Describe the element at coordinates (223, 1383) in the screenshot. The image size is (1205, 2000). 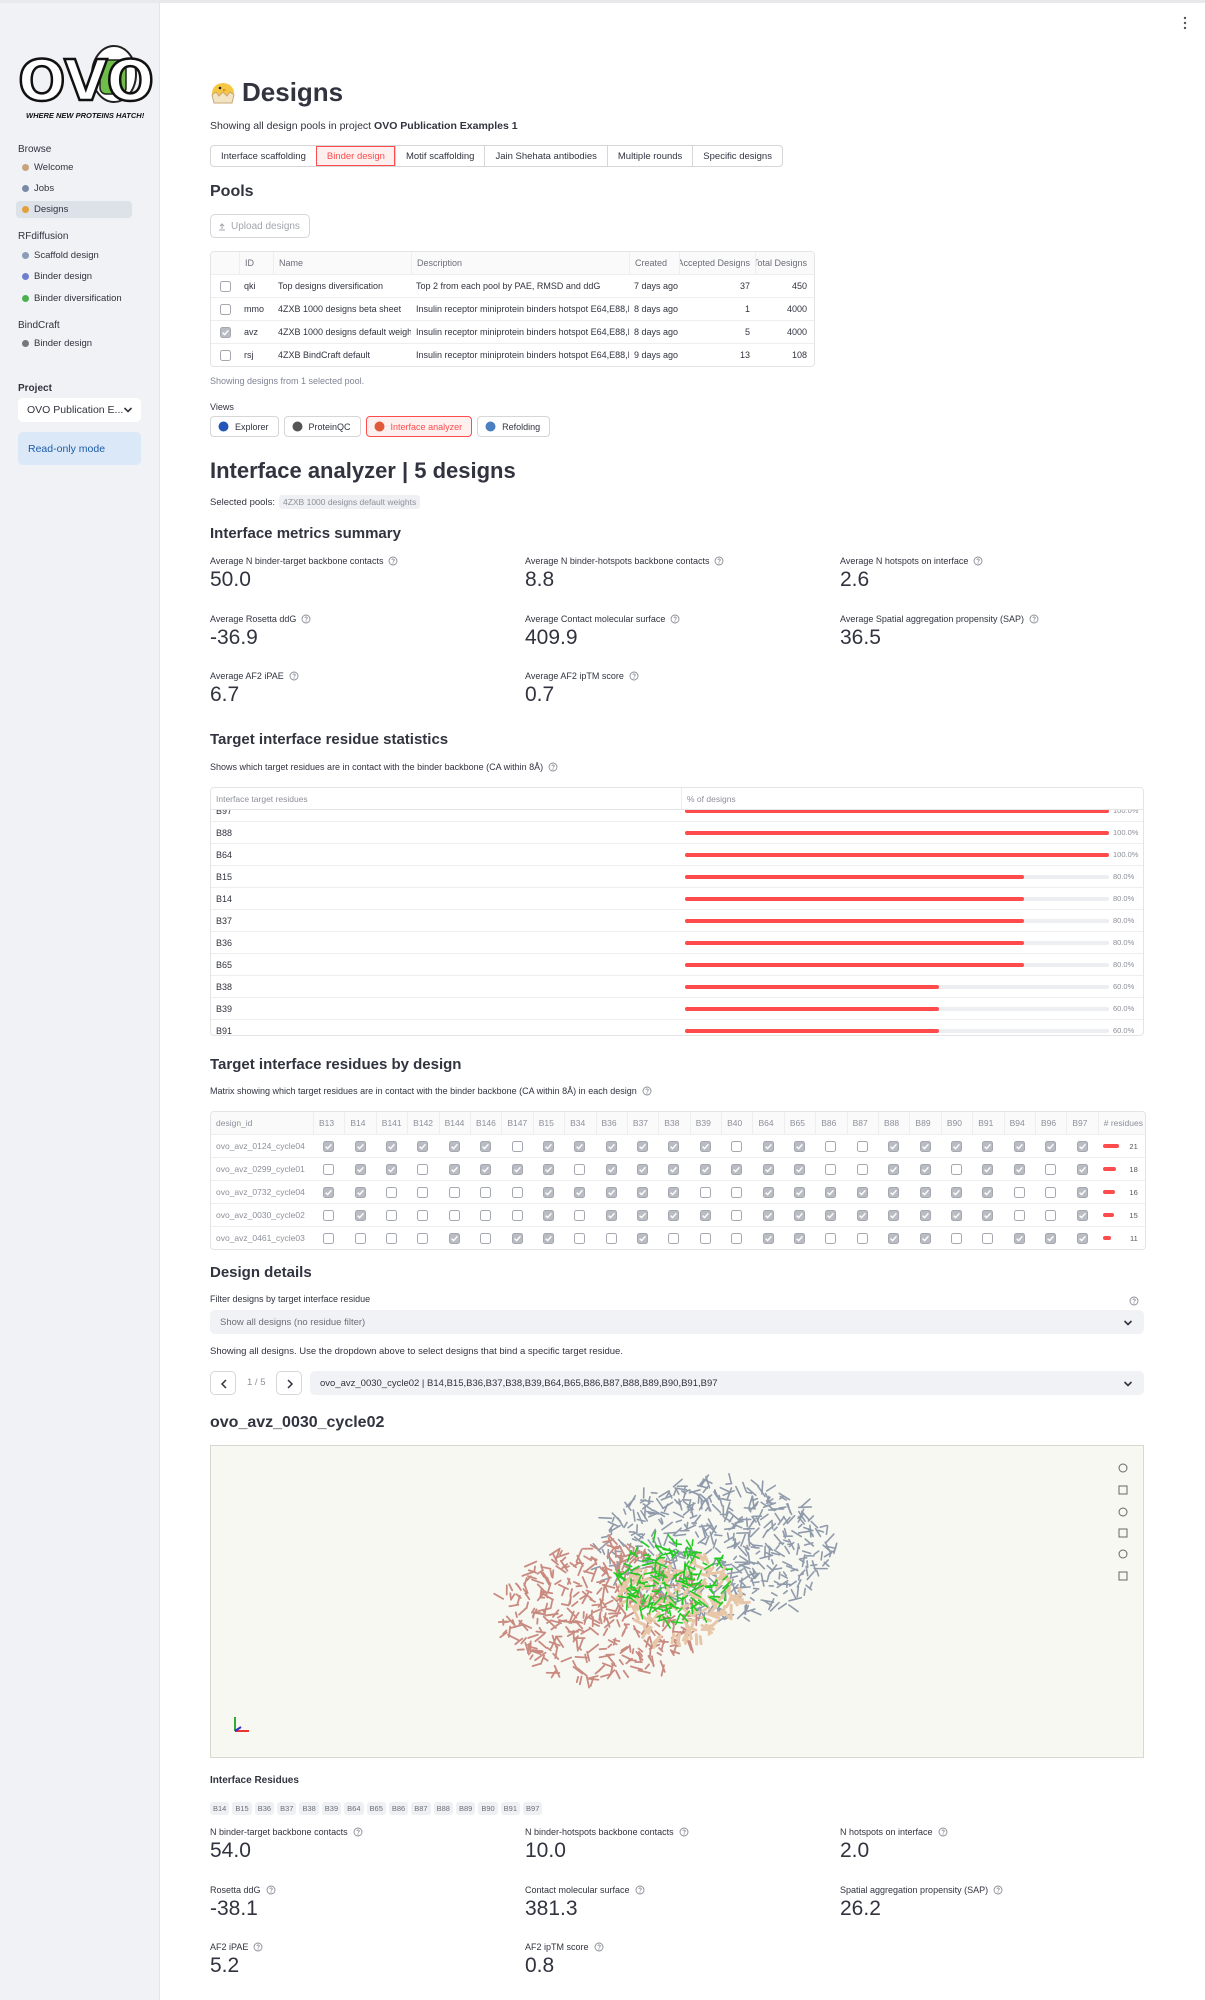
I see `prev-button` at that location.